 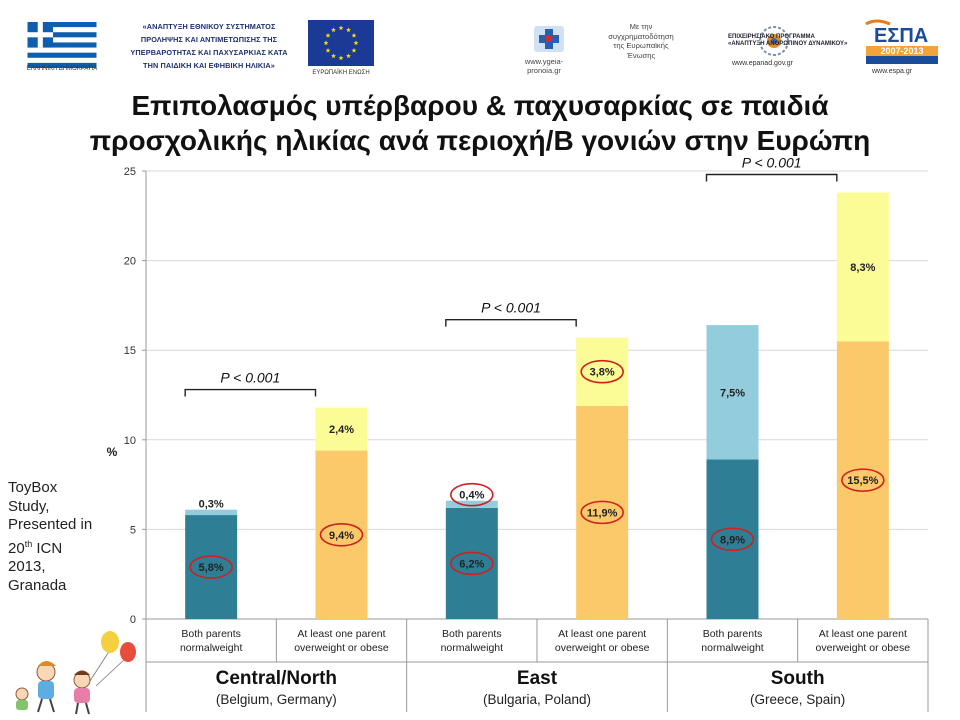 I want to click on region-name: Central/North, so click(x=276, y=678).